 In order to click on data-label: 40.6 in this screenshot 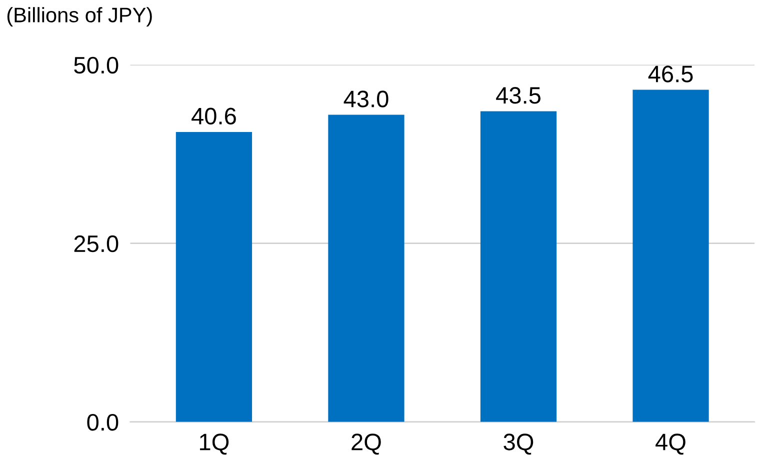, I will do `click(214, 116)`.